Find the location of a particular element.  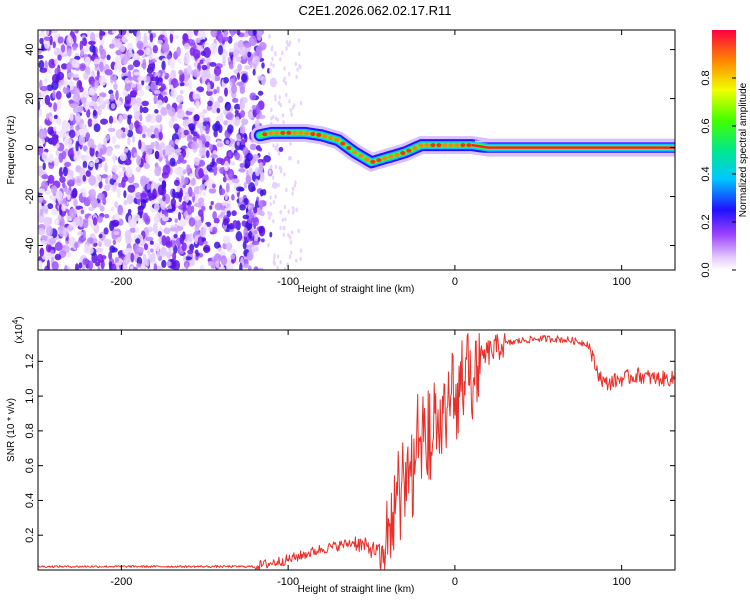

colorbar-tick-label: 0.4 is located at coordinates (706, 173).